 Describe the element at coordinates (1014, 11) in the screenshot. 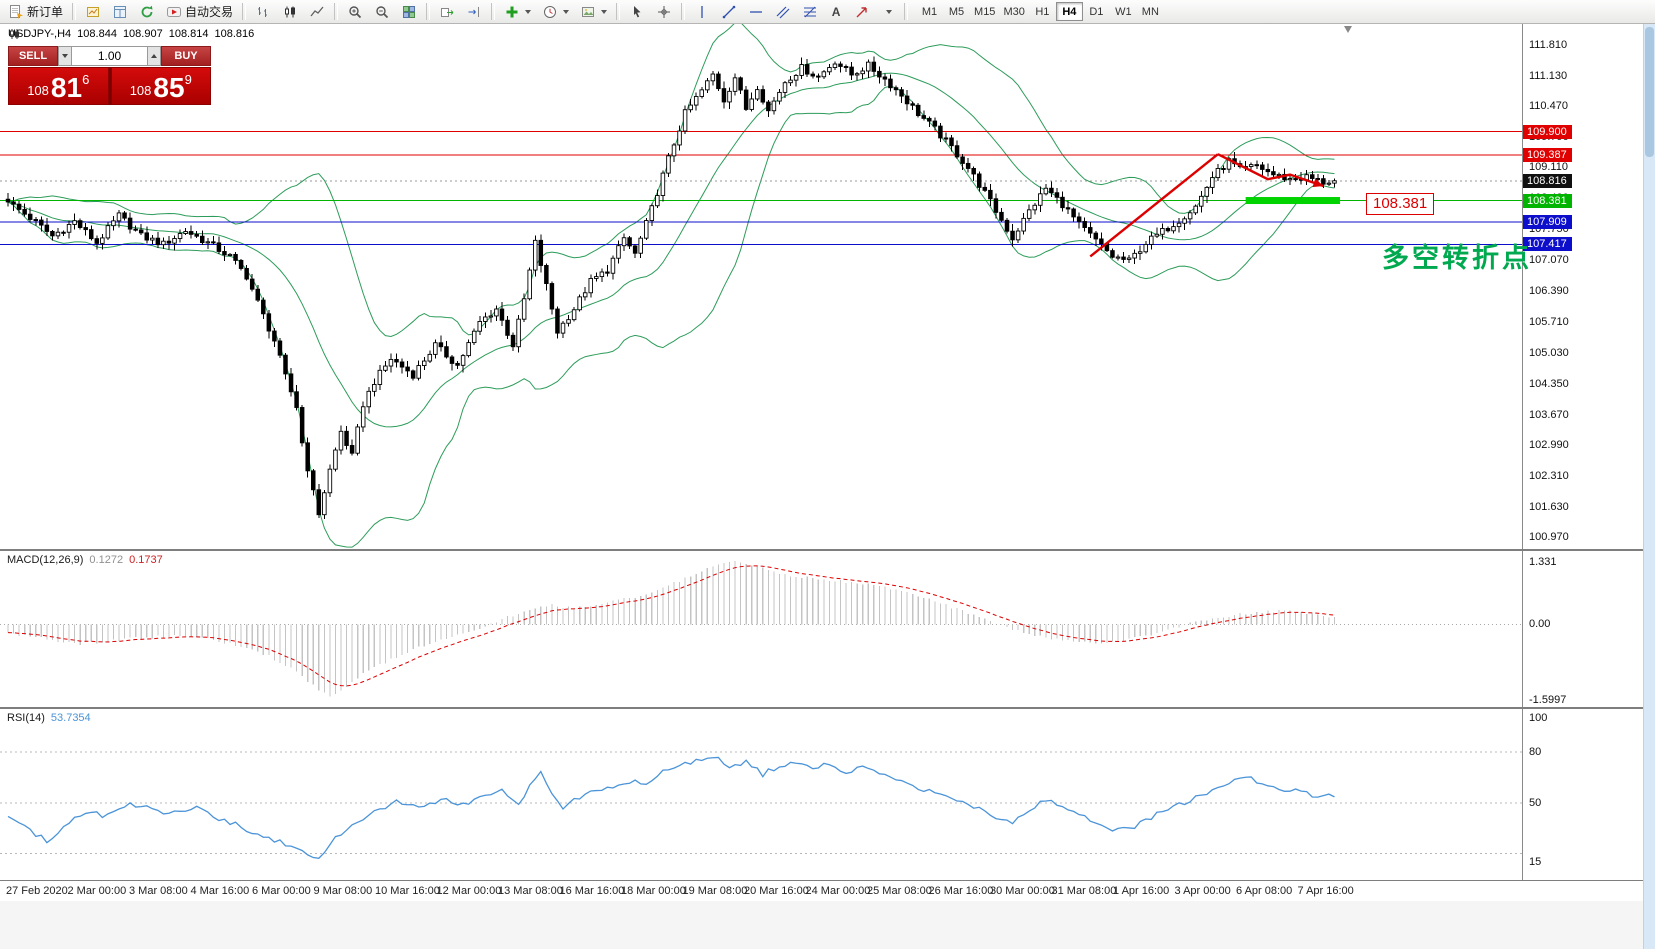

I see `timeframe-button-m30: M30` at that location.